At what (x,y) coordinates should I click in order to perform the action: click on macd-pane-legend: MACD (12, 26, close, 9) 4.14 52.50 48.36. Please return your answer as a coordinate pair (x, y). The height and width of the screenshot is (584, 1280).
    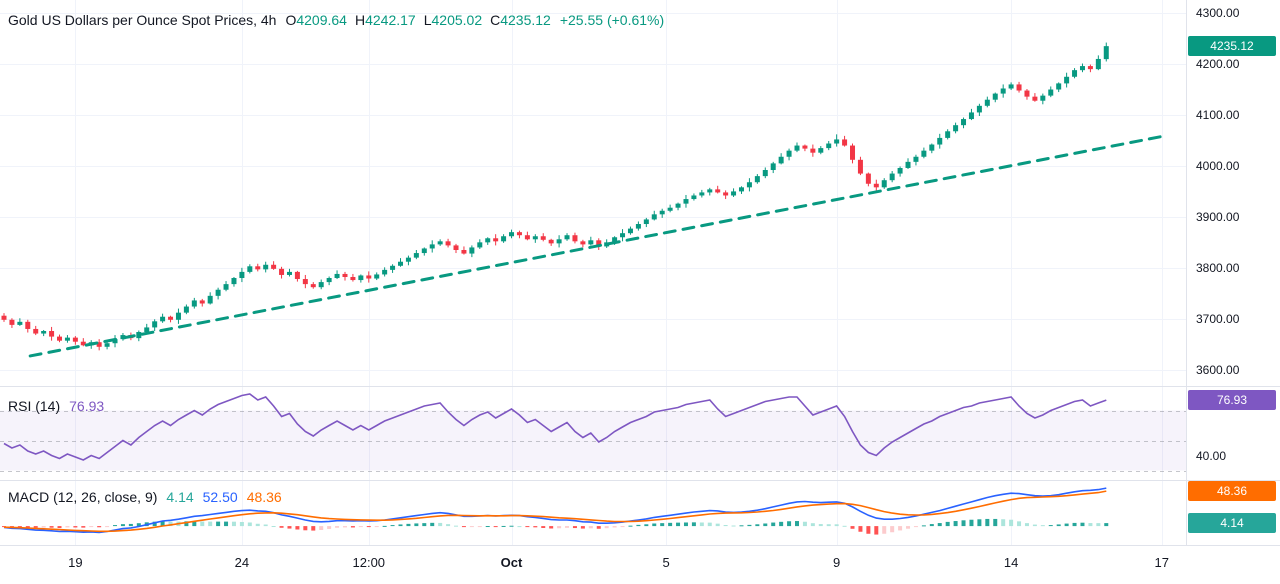
    Looking at the image, I should click on (145, 497).